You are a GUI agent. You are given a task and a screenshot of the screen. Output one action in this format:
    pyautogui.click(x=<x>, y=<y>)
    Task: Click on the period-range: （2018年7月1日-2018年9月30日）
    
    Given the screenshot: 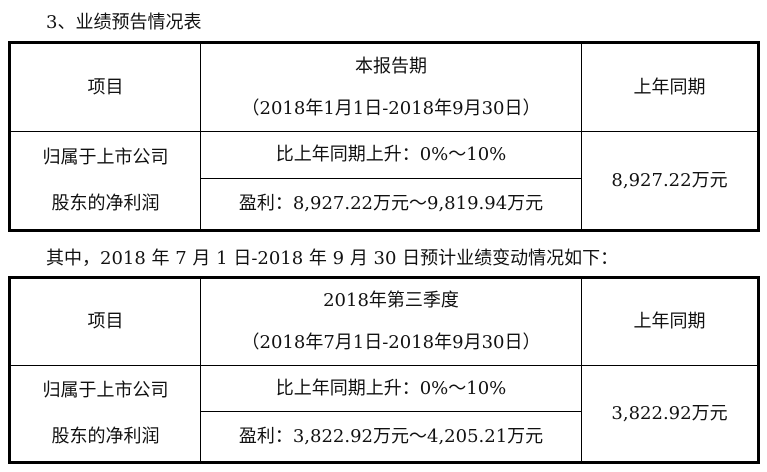 What is the action you would take?
    pyautogui.click(x=391, y=342)
    